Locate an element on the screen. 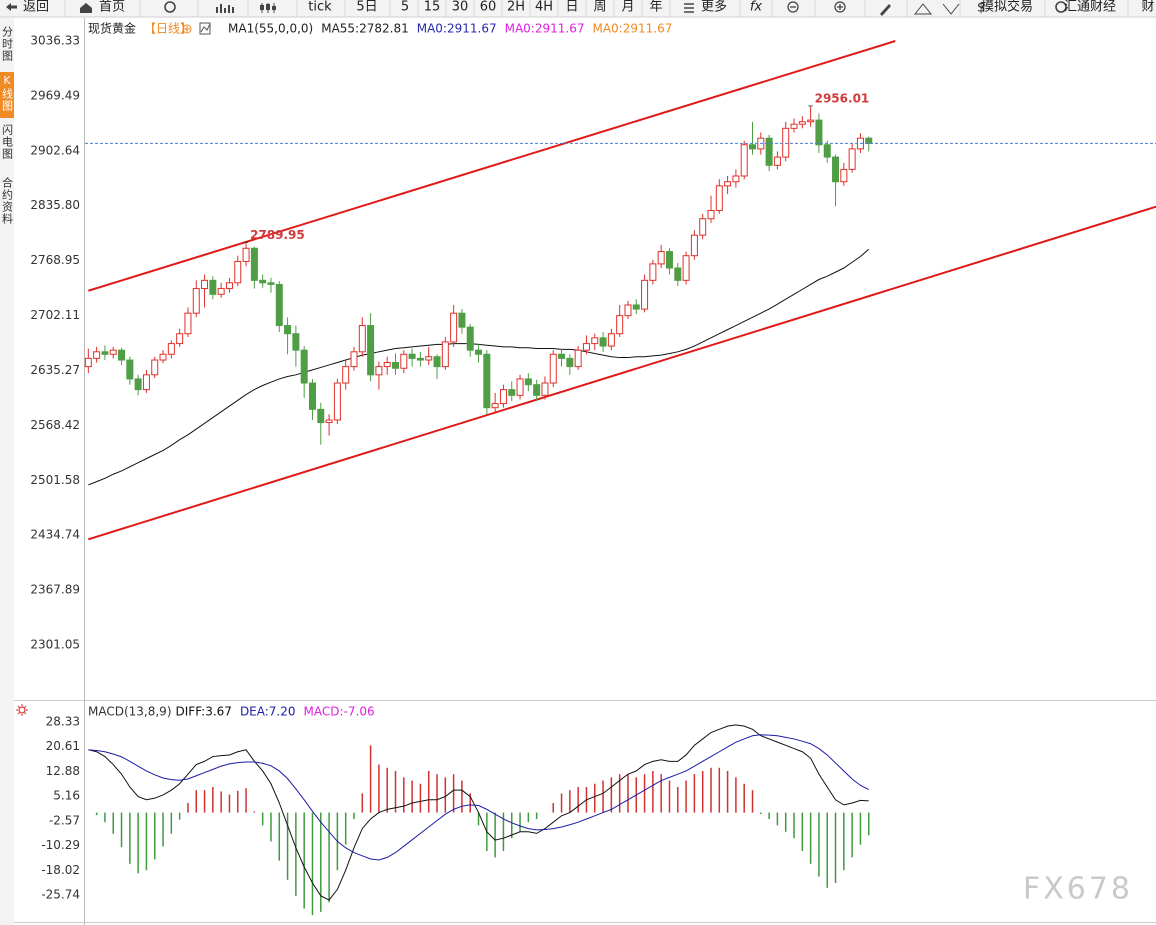  toolbar-button: 年 is located at coordinates (655, 7).